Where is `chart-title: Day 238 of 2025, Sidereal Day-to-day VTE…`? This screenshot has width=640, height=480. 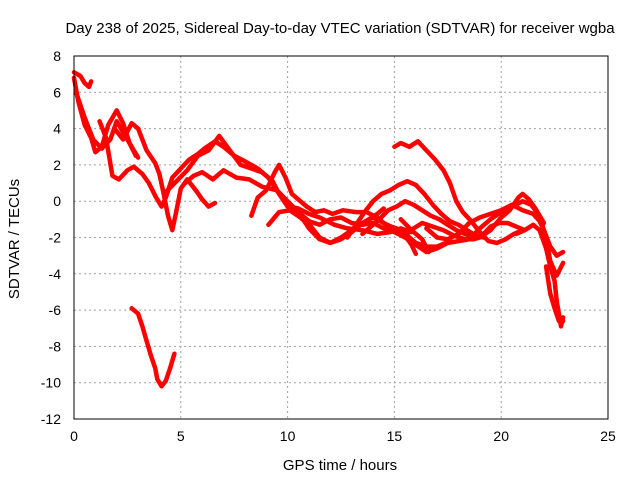 chart-title: Day 238 of 2025, Sidereal Day-to-day VTE… is located at coordinates (340, 28).